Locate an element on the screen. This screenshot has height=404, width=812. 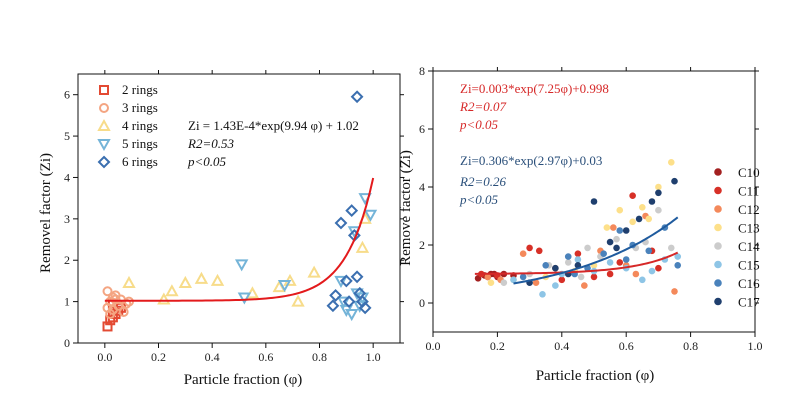
right-y-tick-label: 2 is located at coordinates (422, 245).